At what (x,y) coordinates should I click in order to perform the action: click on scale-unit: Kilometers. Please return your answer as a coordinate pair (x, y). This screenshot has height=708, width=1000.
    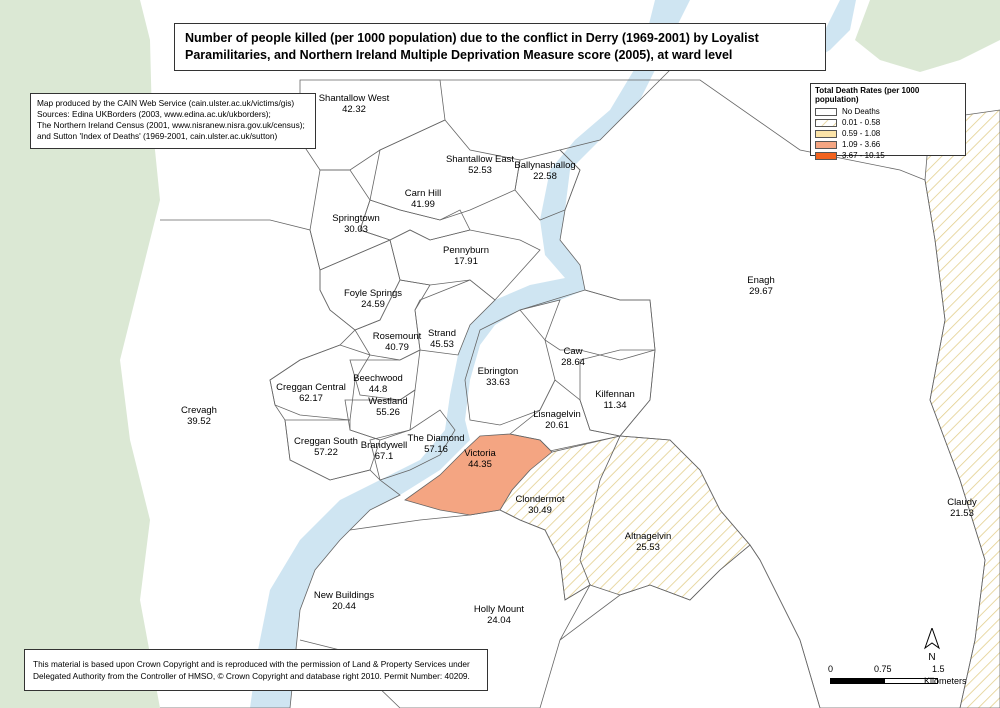
    Looking at the image, I should click on (945, 681).